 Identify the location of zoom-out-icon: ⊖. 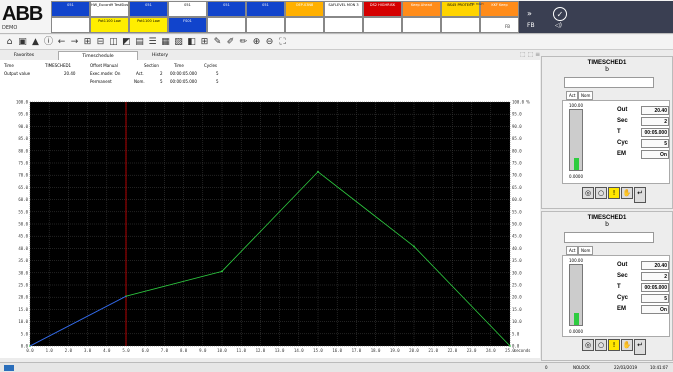
(269, 42).